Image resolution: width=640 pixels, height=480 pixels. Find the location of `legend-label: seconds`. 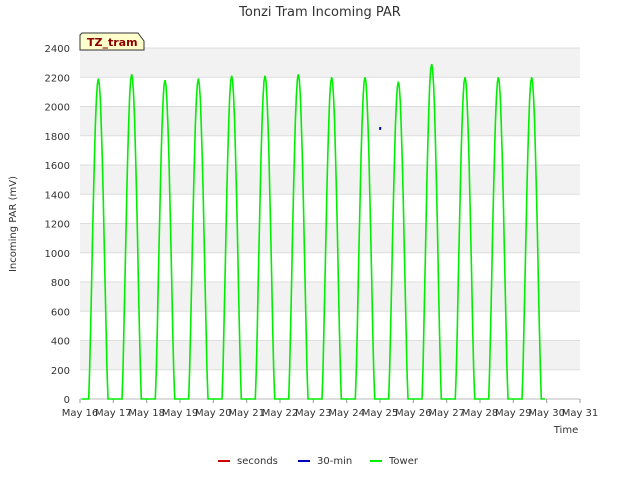

legend-label: seconds is located at coordinates (257, 461).